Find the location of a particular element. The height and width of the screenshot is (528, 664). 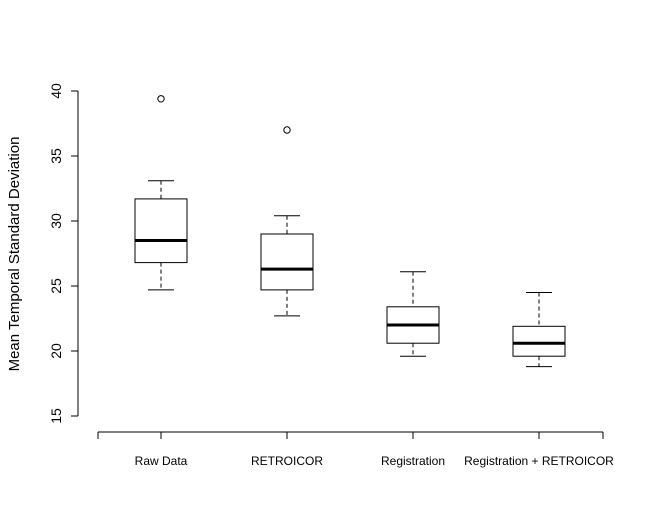

y-tick-label: 20 is located at coordinates (56, 351).